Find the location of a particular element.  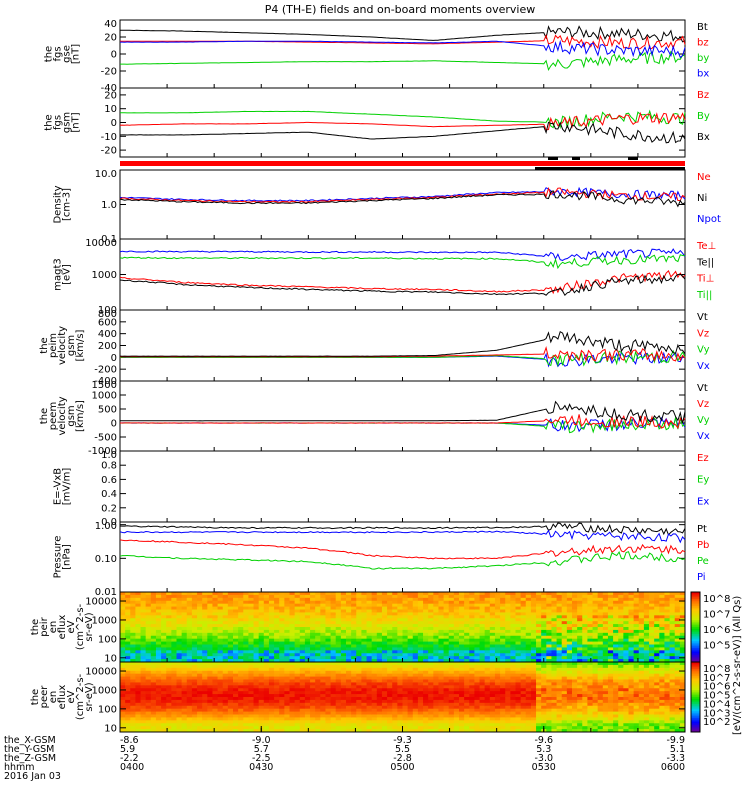

y-axis-label-line: [cm-3] is located at coordinates (67, 204).